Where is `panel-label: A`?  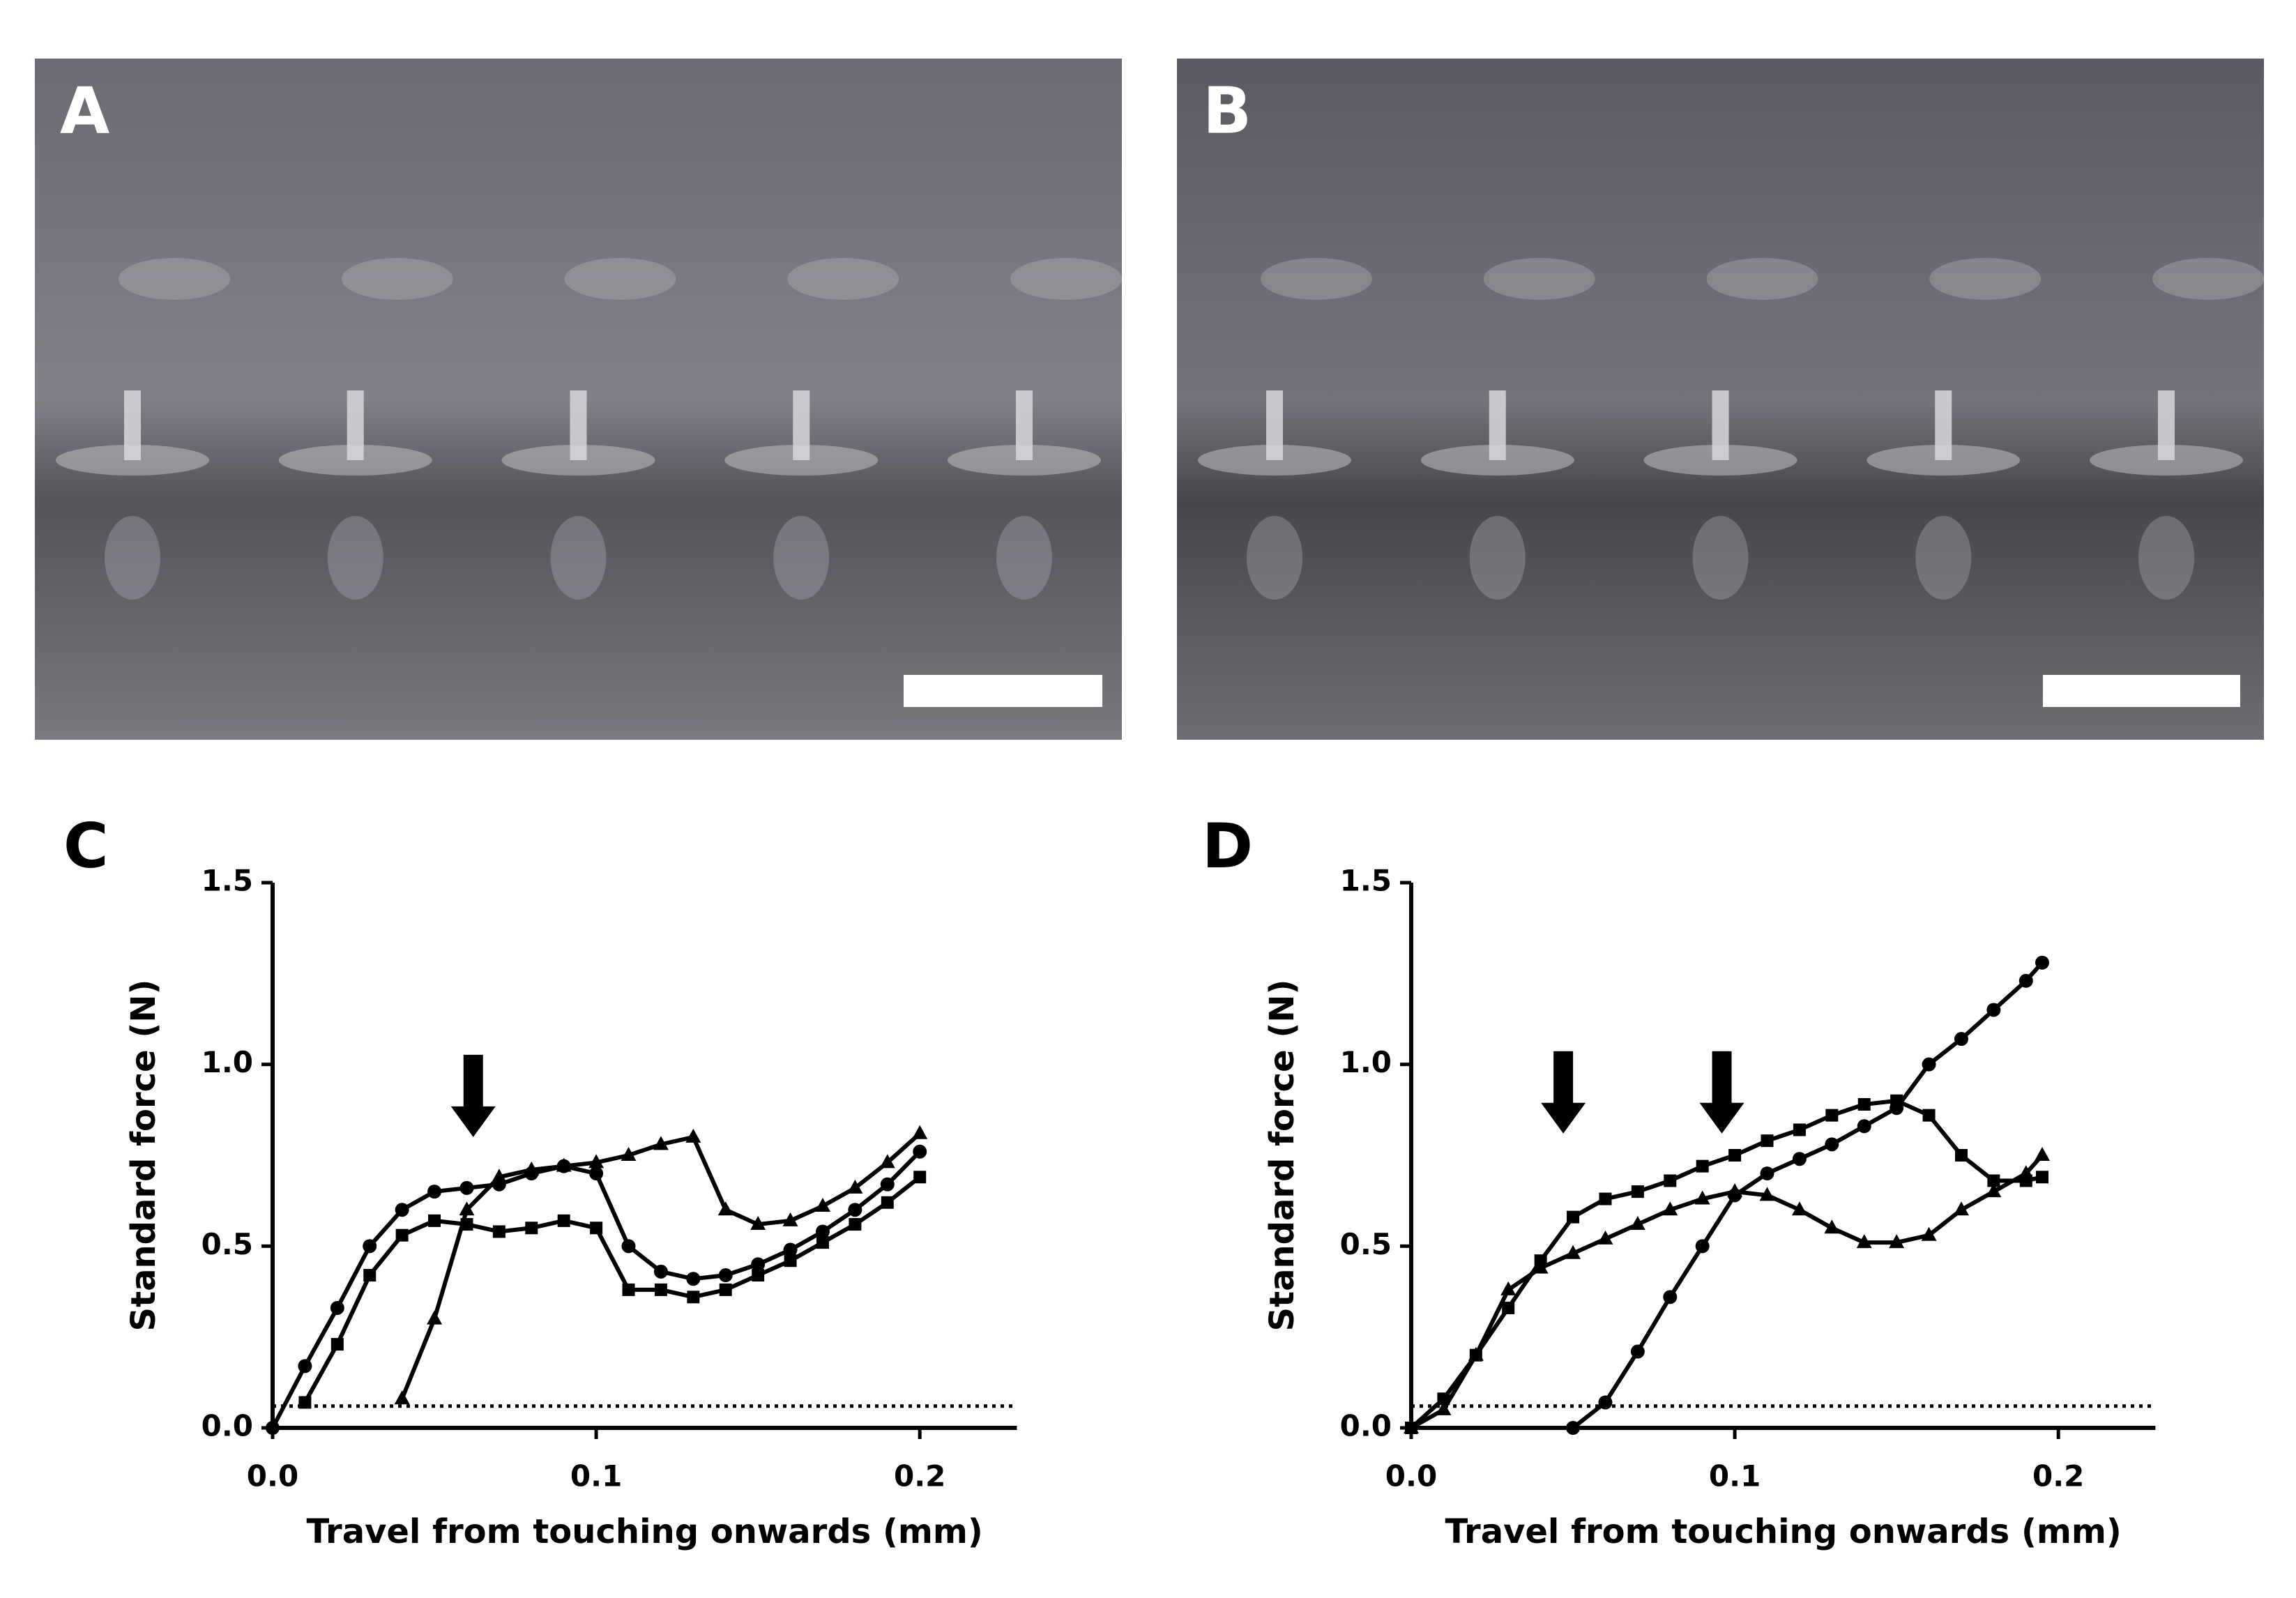 panel-label: A is located at coordinates (84, 110).